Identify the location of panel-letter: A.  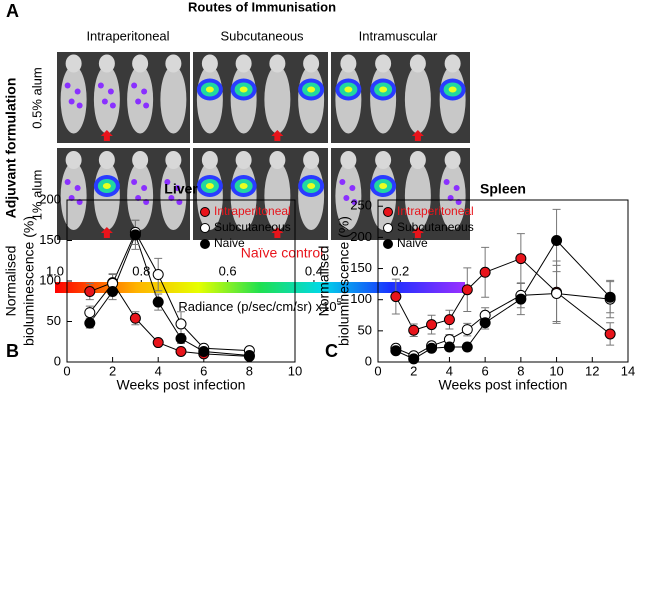
(12, 11).